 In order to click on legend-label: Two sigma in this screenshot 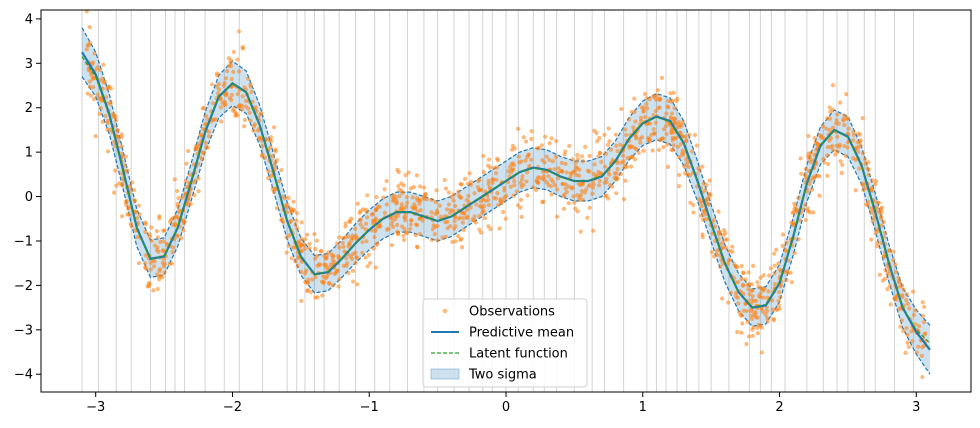, I will do `click(502, 375)`.